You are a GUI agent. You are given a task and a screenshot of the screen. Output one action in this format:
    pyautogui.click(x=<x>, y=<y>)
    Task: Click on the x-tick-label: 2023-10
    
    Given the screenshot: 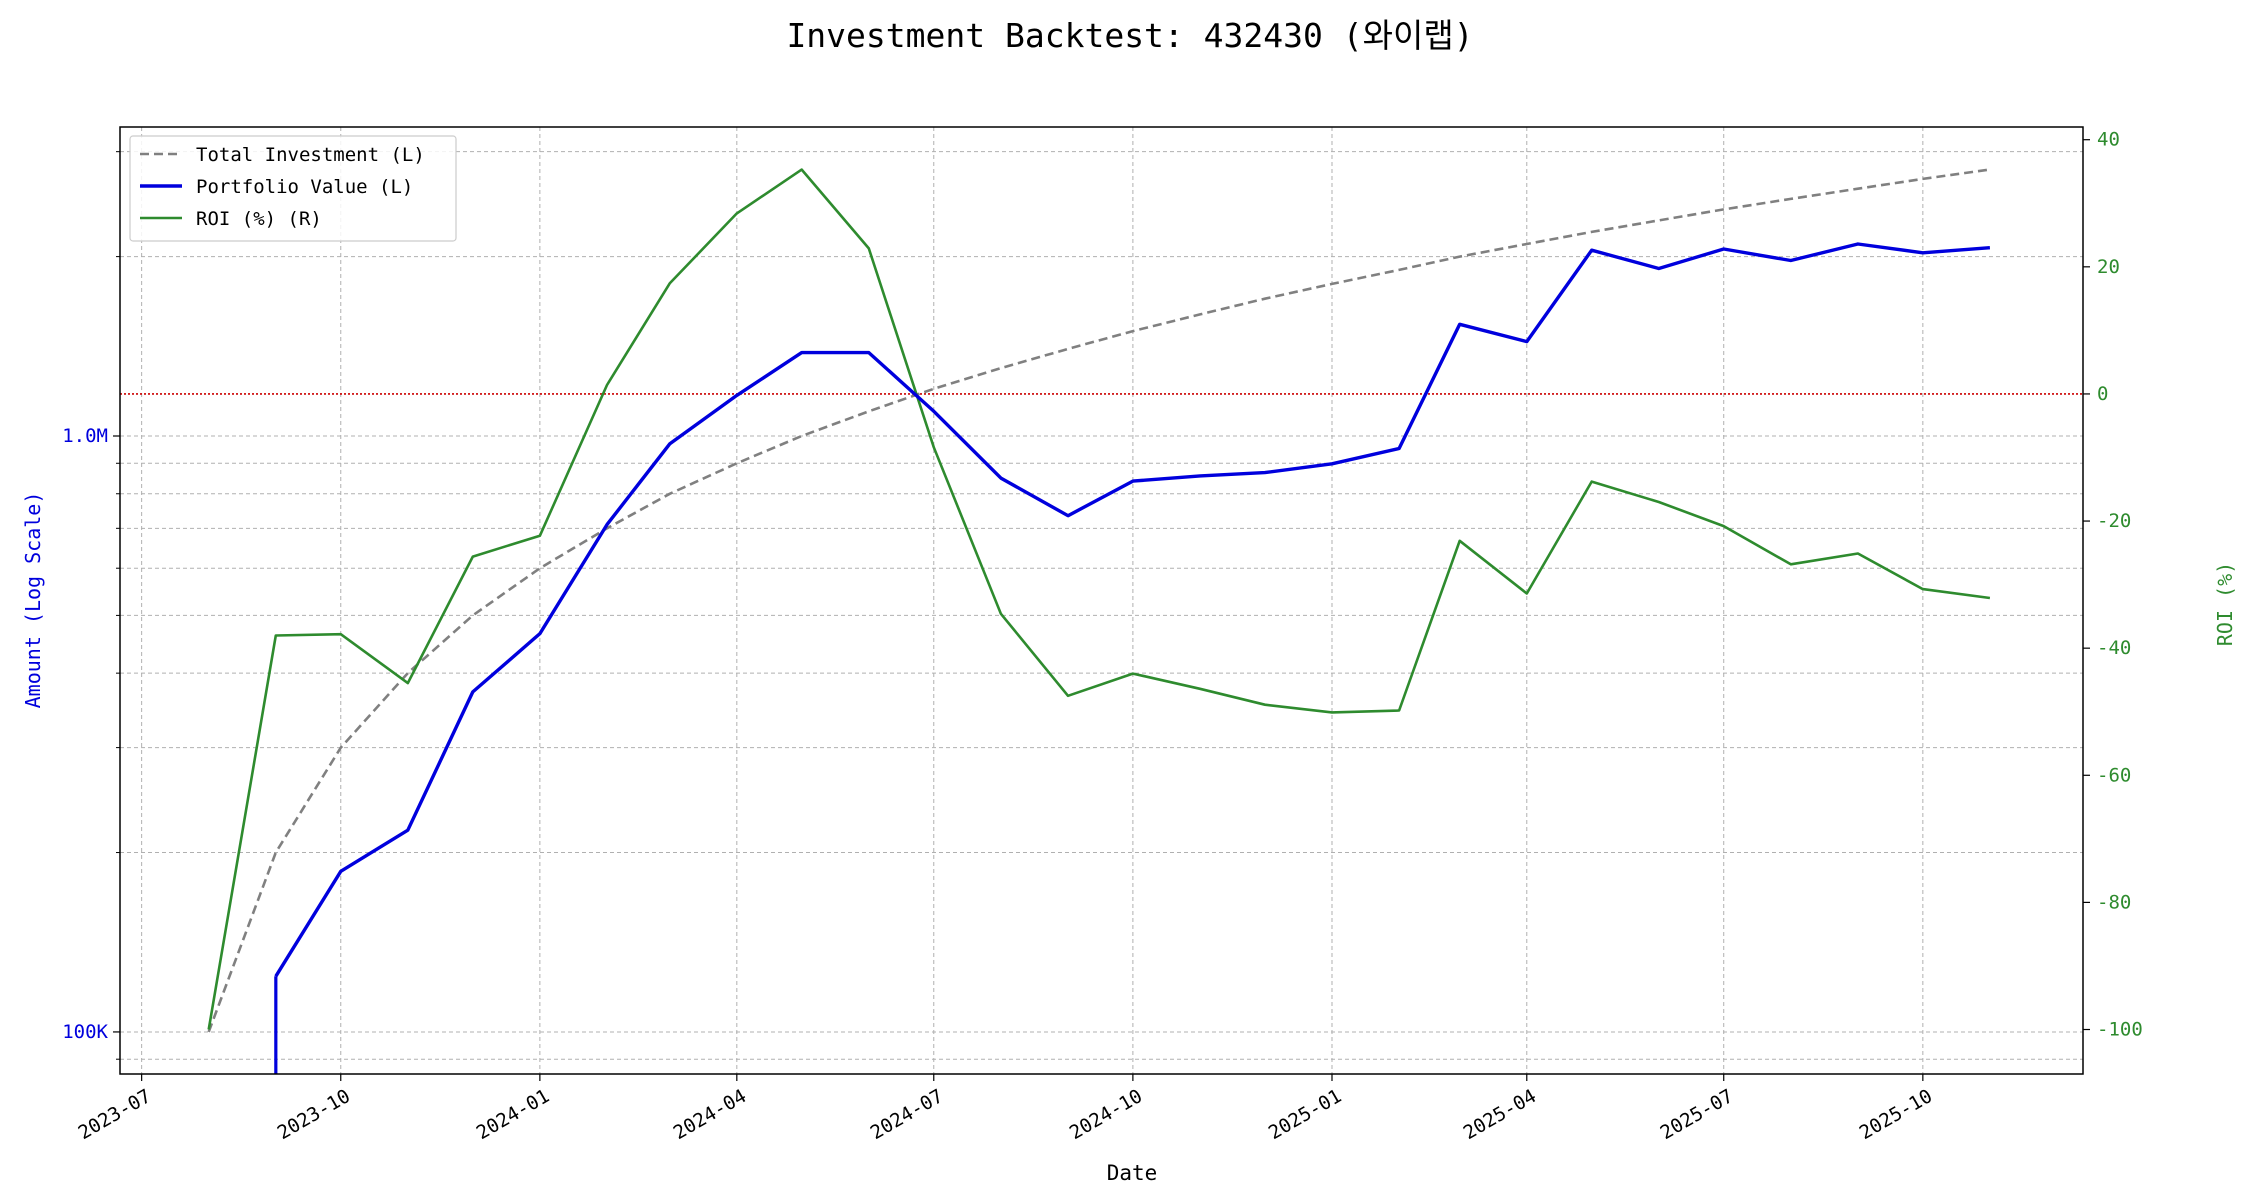 What is the action you would take?
    pyautogui.click(x=314, y=1114)
    